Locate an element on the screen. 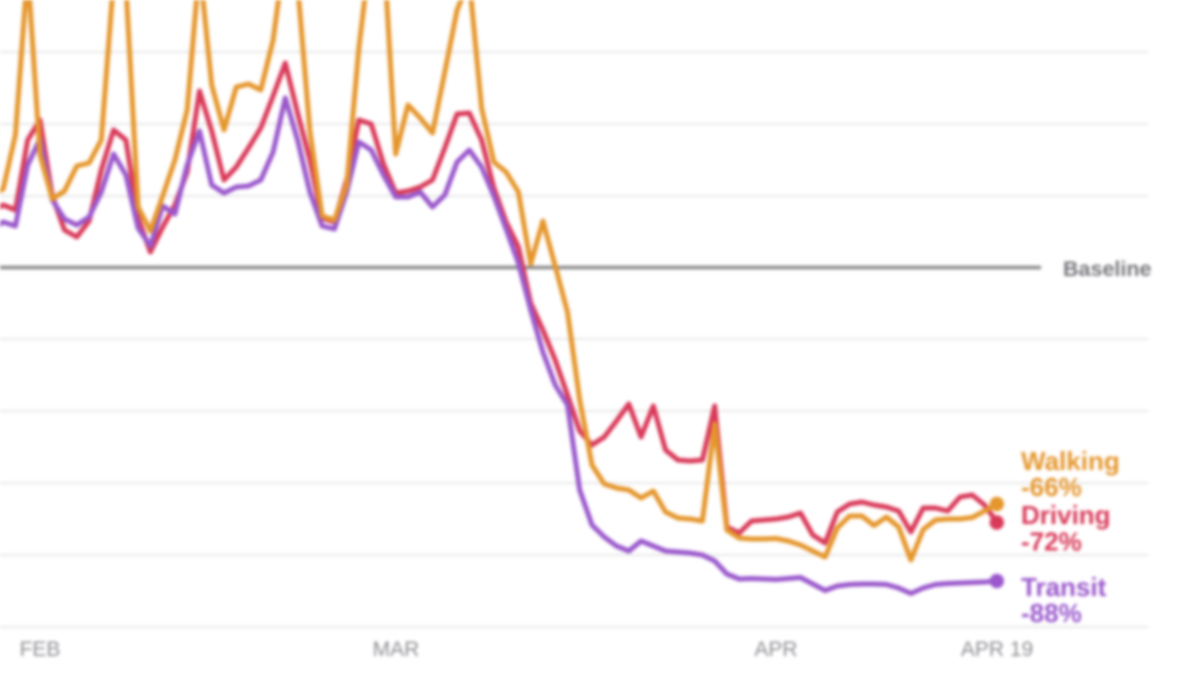 The height and width of the screenshot is (700, 1200). svg-text: Baseline is located at coordinates (1107, 269).